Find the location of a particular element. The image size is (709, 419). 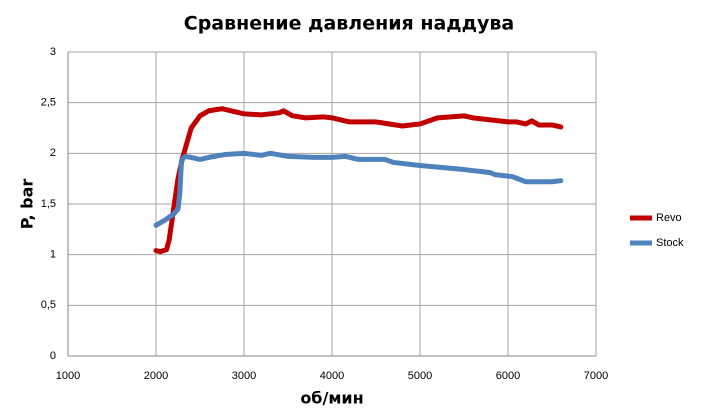

x-tick-label: 7000 is located at coordinates (596, 376).